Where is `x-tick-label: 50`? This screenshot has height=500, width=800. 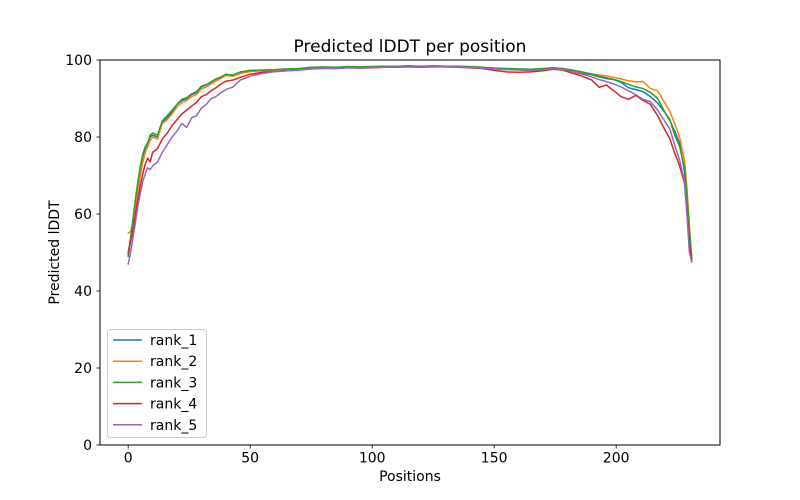 x-tick-label: 50 is located at coordinates (250, 459).